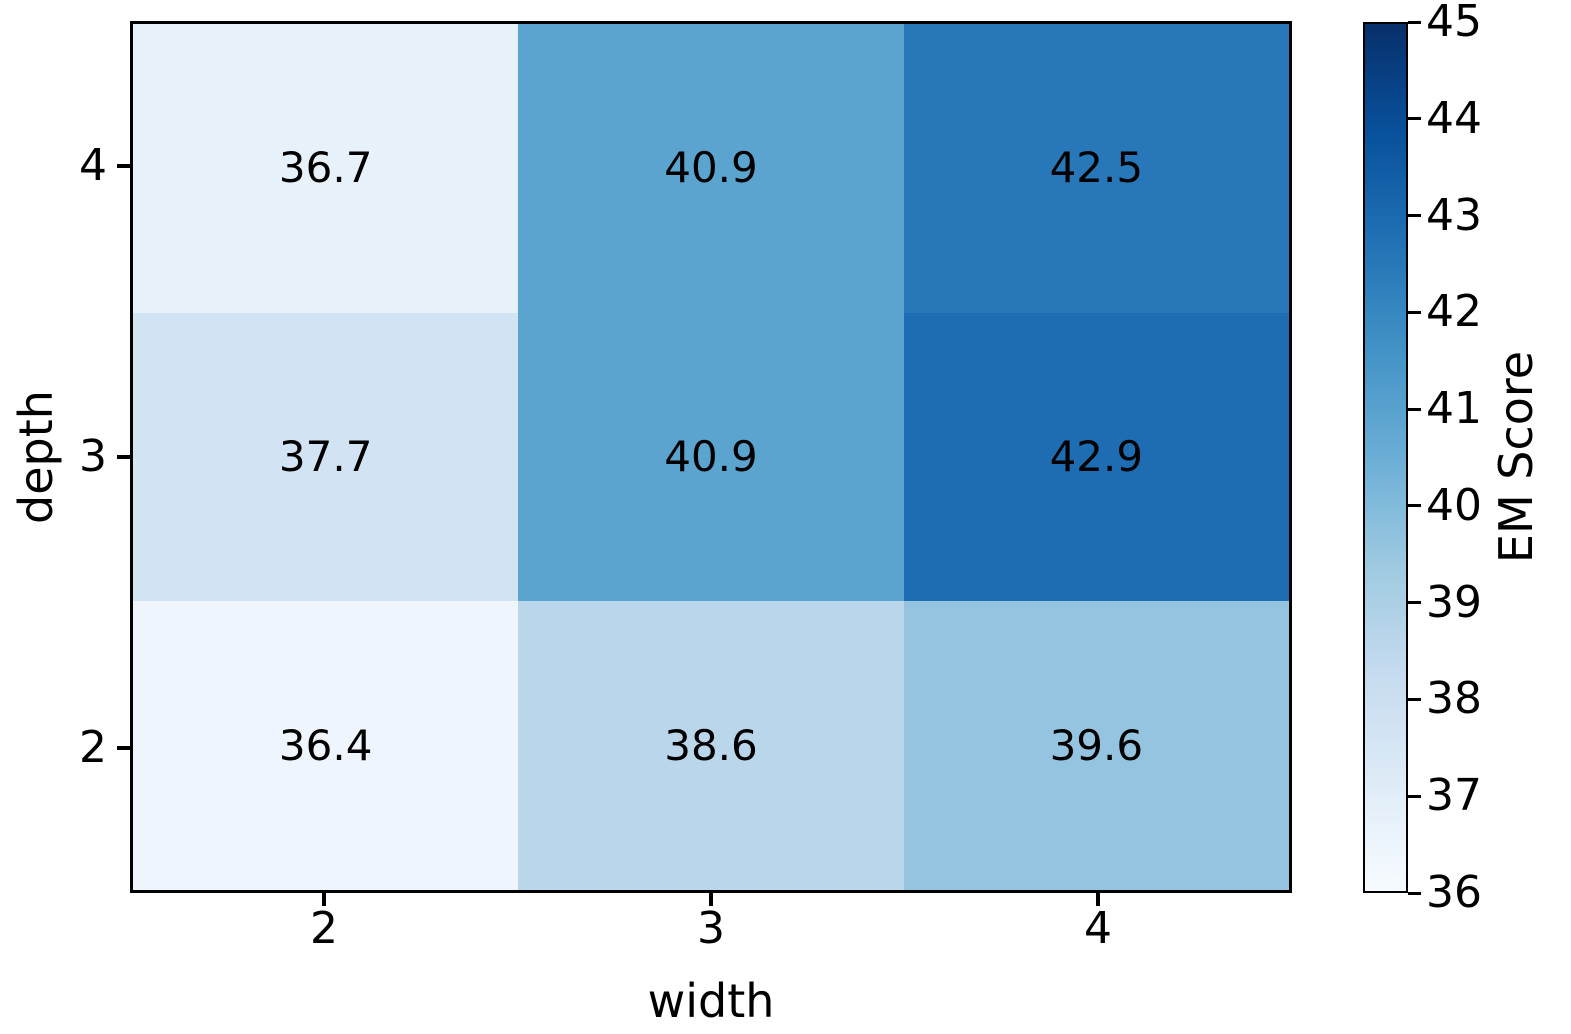 This screenshot has height=1034, width=1571. I want to click on x-tick-label: 2, so click(324, 928).